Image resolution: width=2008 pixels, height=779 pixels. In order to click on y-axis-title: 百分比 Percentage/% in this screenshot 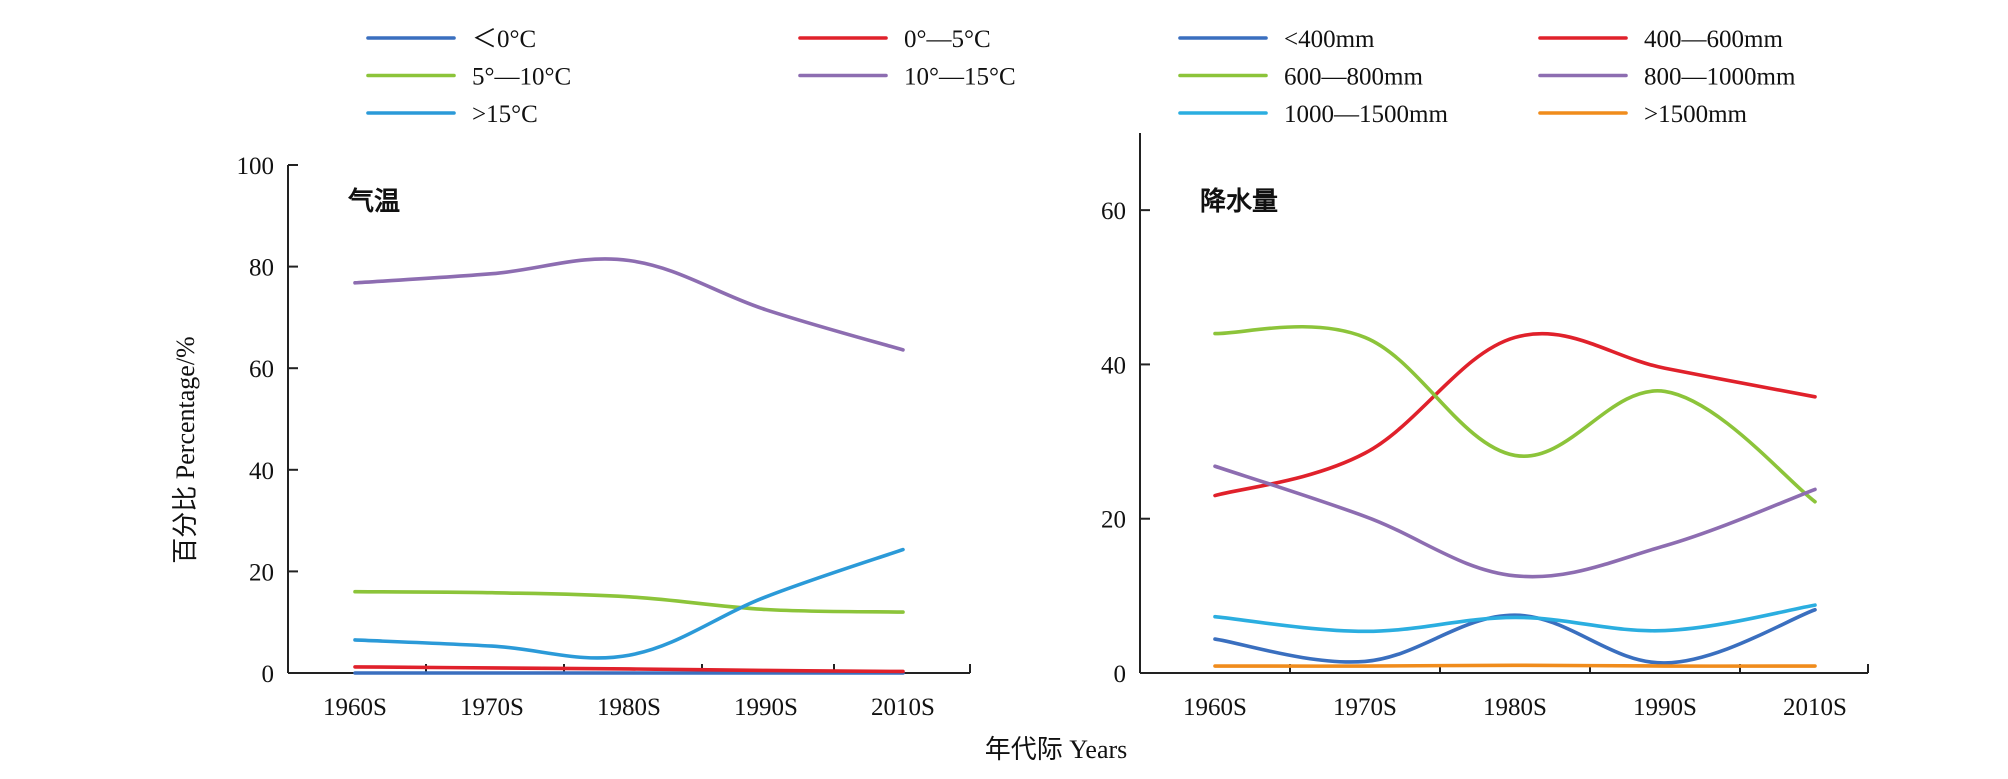, I will do `click(185, 449)`.